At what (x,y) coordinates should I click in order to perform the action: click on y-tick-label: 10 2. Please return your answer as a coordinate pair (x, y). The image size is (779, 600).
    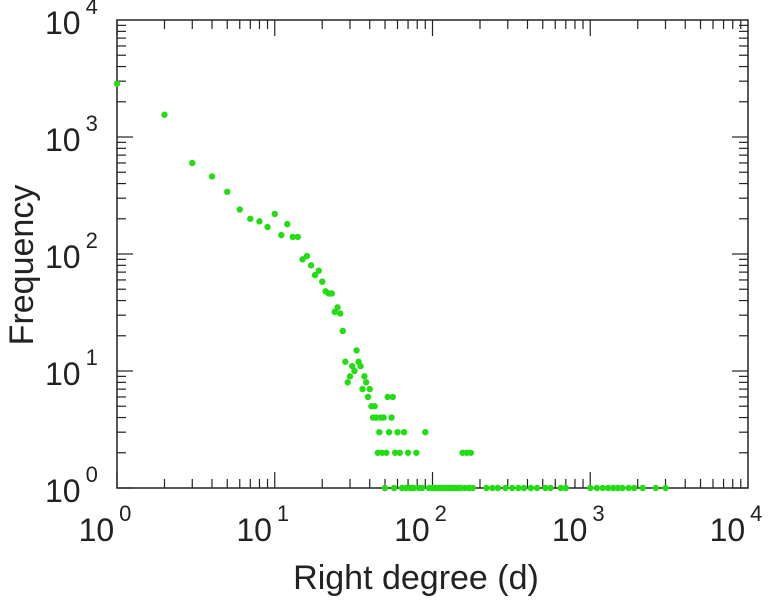
    Looking at the image, I should click on (71, 251).